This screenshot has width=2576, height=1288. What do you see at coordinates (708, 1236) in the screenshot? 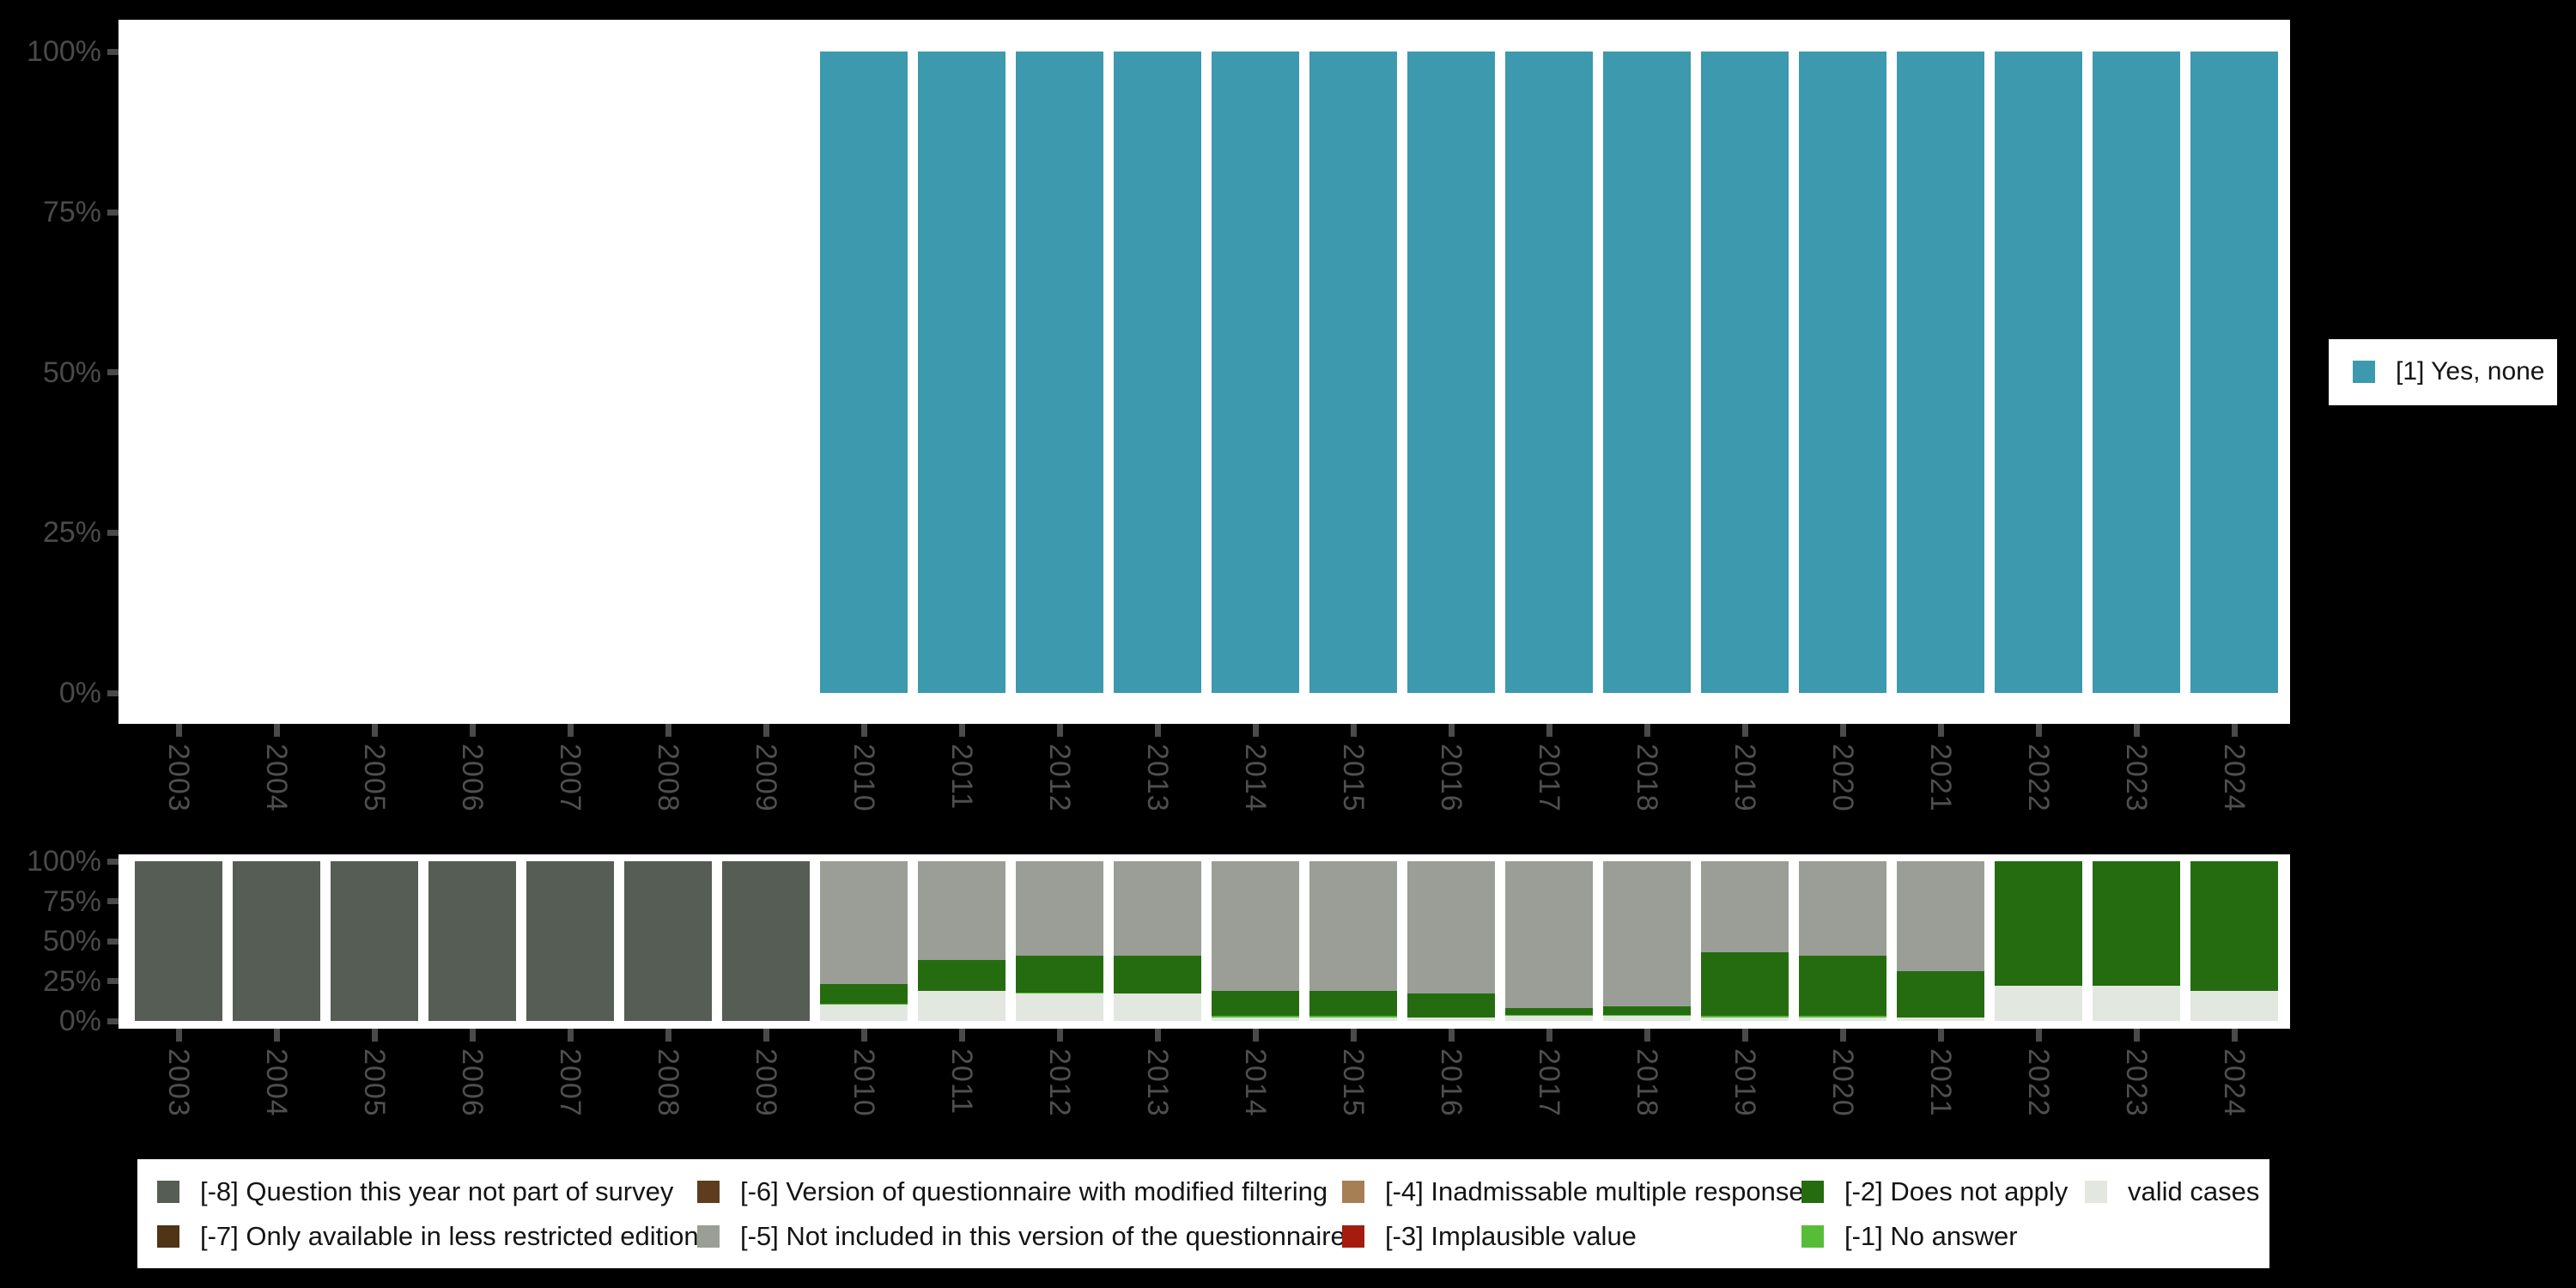
I see `legend-swatch-m5` at bounding box center [708, 1236].